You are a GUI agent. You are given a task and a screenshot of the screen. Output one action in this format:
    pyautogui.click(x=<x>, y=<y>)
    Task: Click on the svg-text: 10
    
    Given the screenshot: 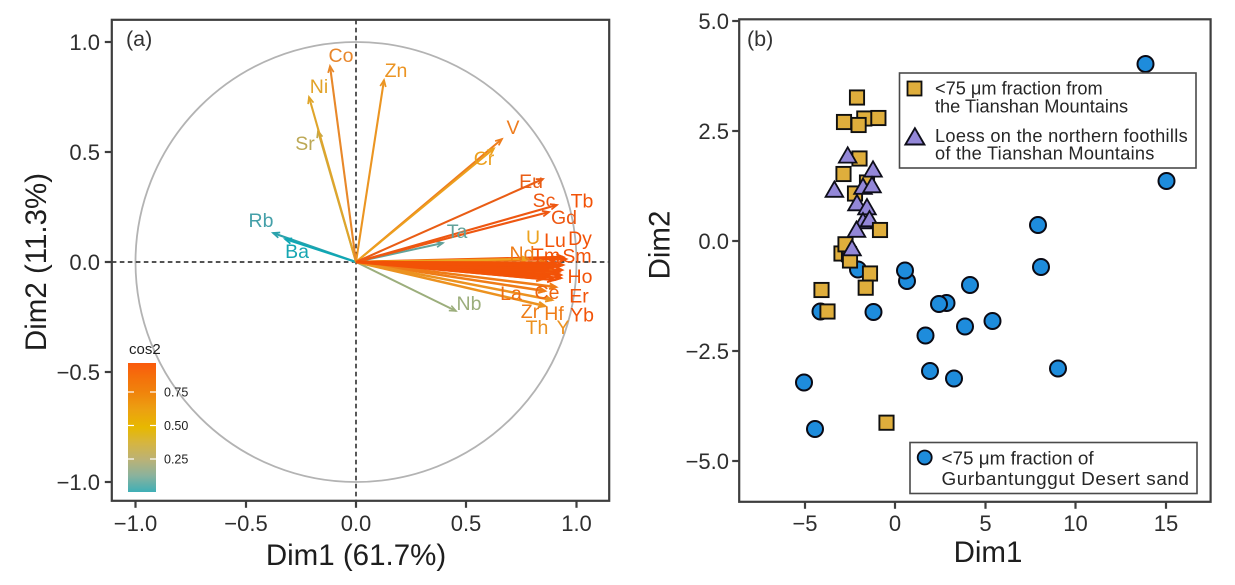 What is the action you would take?
    pyautogui.click(x=1075, y=523)
    